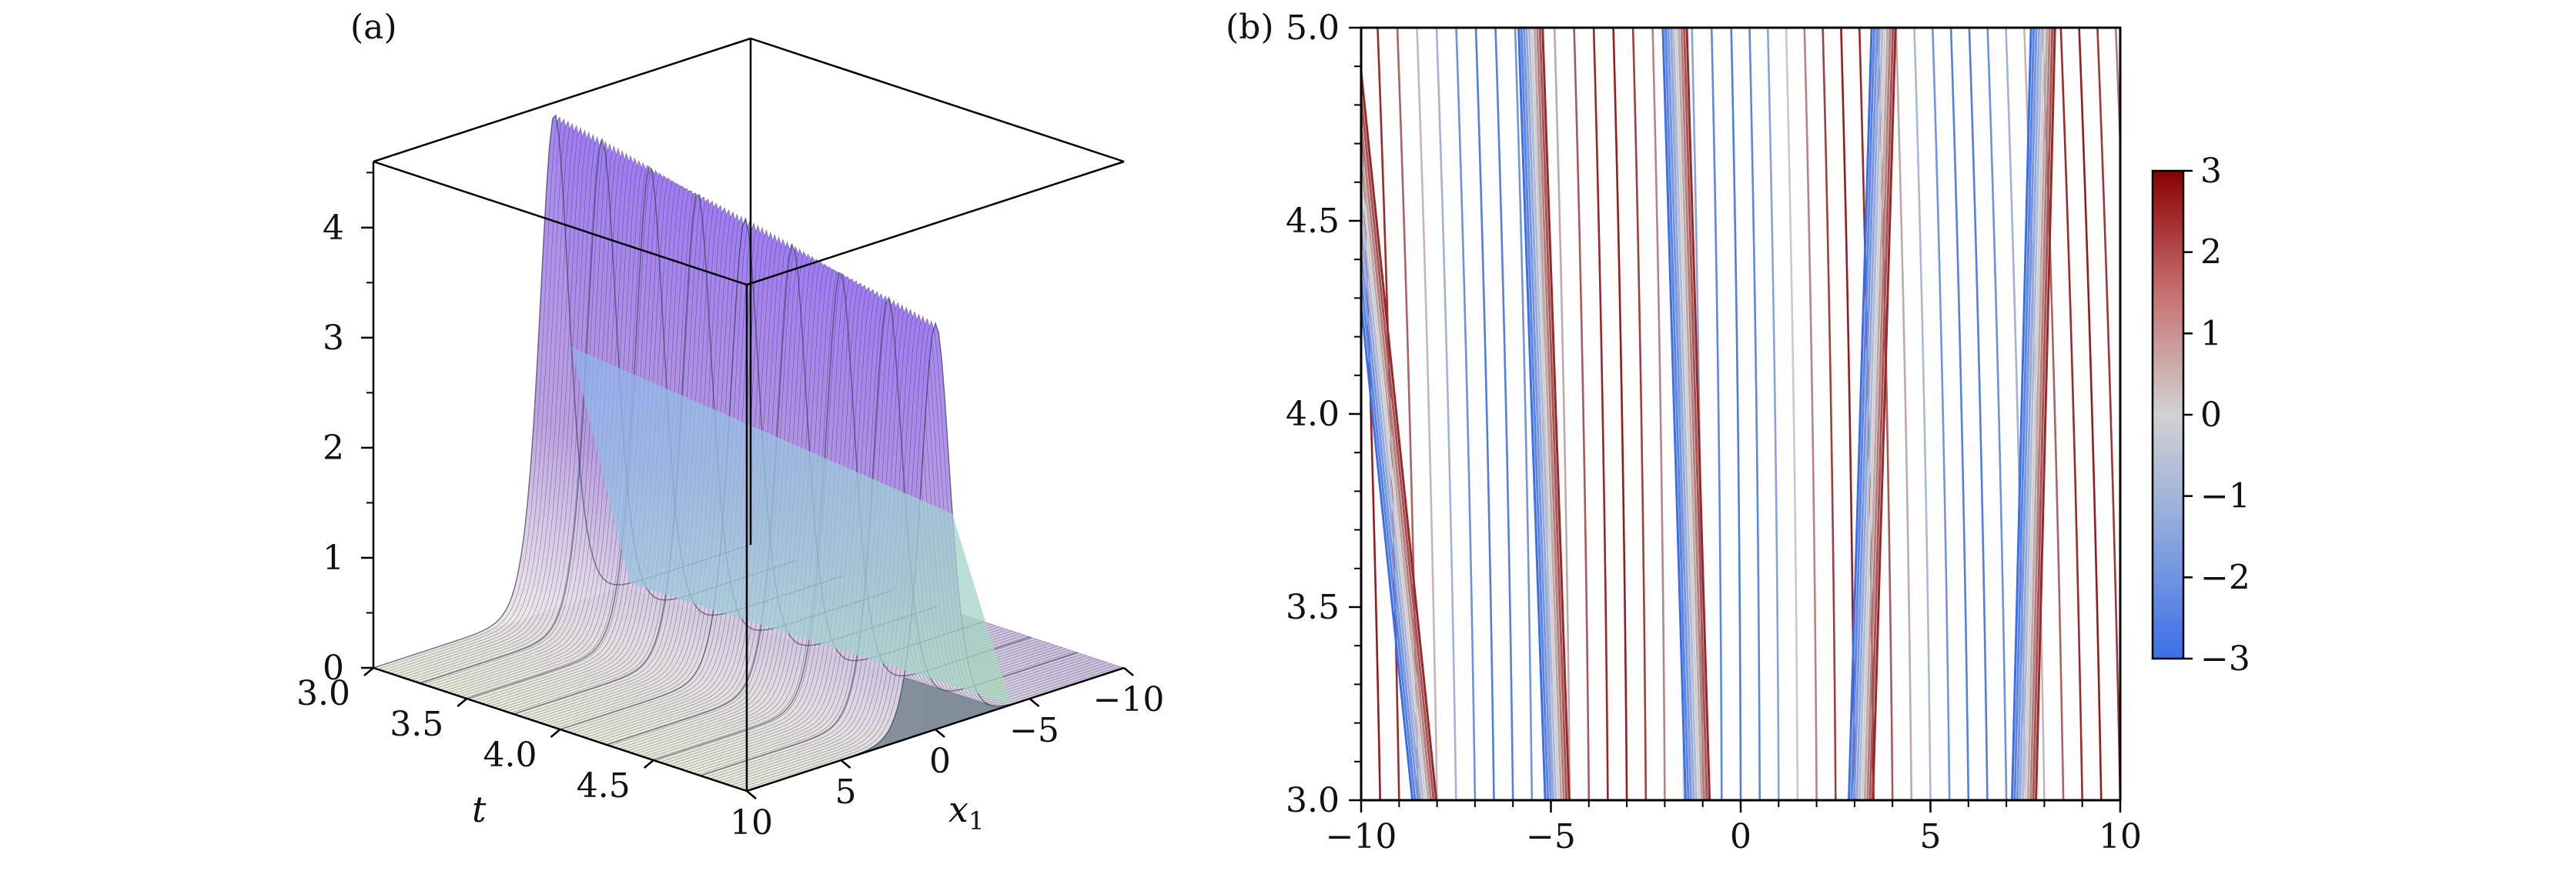 This screenshot has width=2576, height=871. Describe the element at coordinates (1931, 837) in the screenshot. I see `x-tick-label: 5` at that location.